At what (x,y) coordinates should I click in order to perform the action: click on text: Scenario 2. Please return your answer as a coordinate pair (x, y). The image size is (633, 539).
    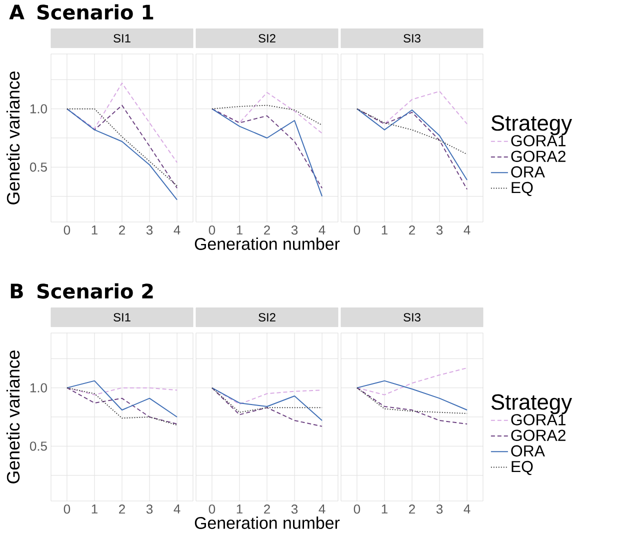
    Looking at the image, I should click on (95, 291).